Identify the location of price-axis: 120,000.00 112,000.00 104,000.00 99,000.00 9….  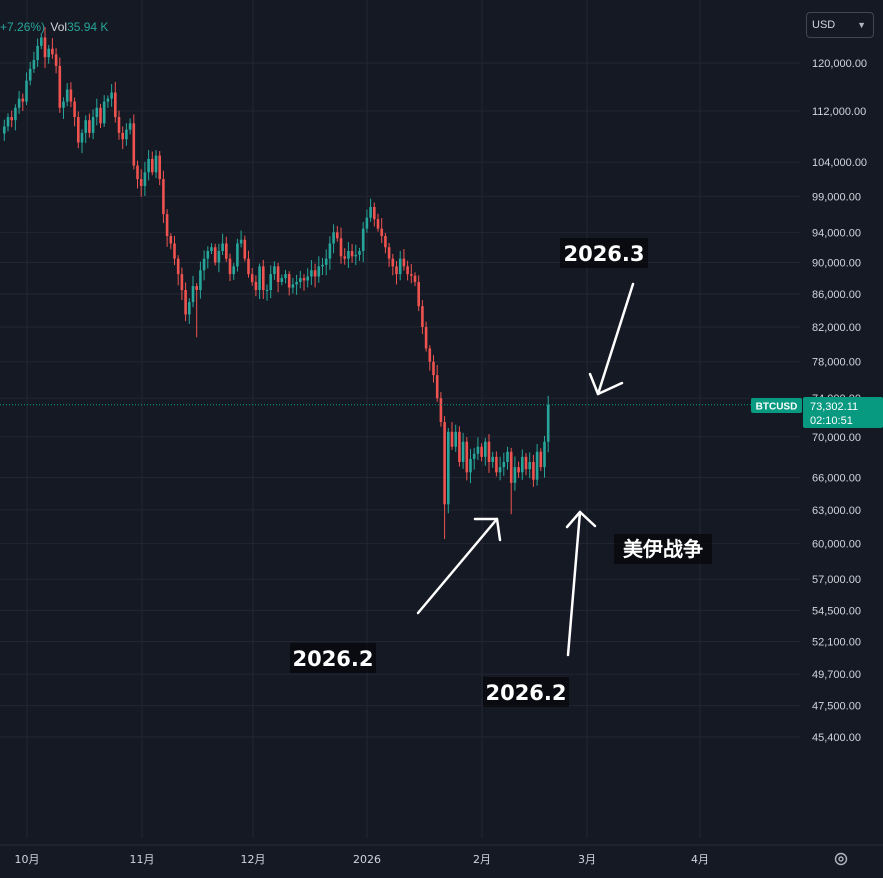
(839, 401).